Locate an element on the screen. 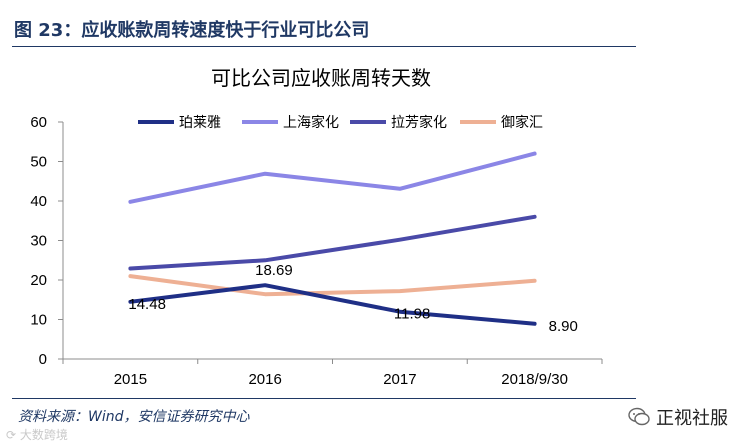 The image size is (752, 448). data-label: 18.69 is located at coordinates (274, 270).